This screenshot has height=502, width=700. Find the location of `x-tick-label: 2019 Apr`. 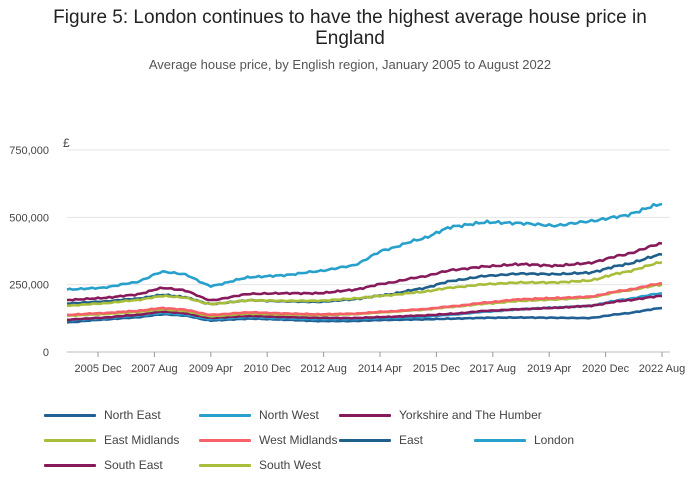

x-tick-label: 2019 Apr is located at coordinates (549, 369).